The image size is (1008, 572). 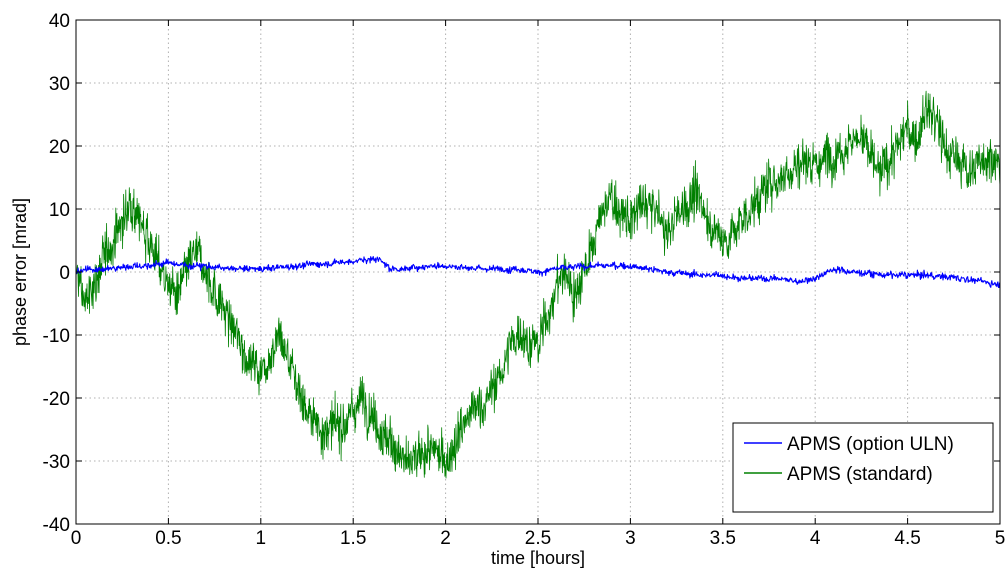 I want to click on y-tick-label: 10, so click(x=59, y=210).